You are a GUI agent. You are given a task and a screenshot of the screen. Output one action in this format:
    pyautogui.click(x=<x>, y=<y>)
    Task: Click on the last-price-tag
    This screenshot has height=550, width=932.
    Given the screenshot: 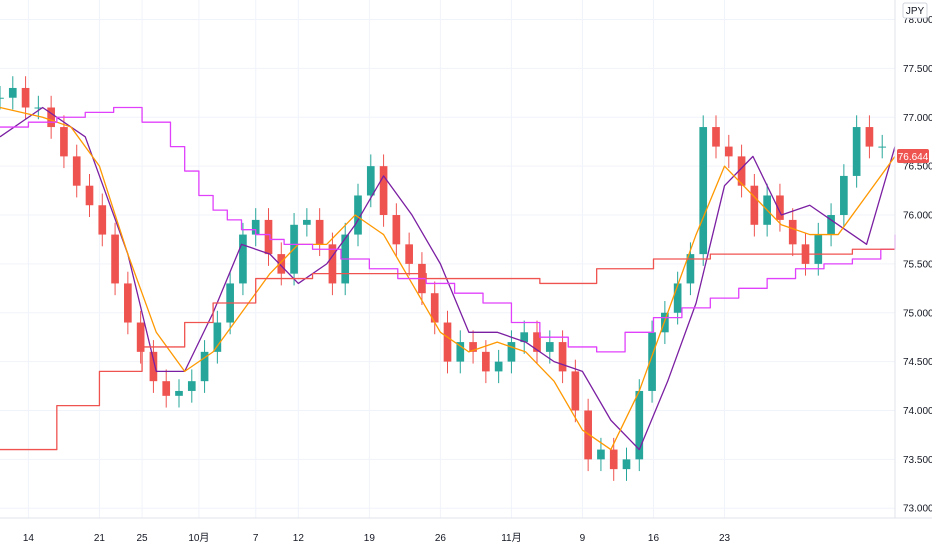 What is the action you would take?
    pyautogui.click(x=913, y=156)
    